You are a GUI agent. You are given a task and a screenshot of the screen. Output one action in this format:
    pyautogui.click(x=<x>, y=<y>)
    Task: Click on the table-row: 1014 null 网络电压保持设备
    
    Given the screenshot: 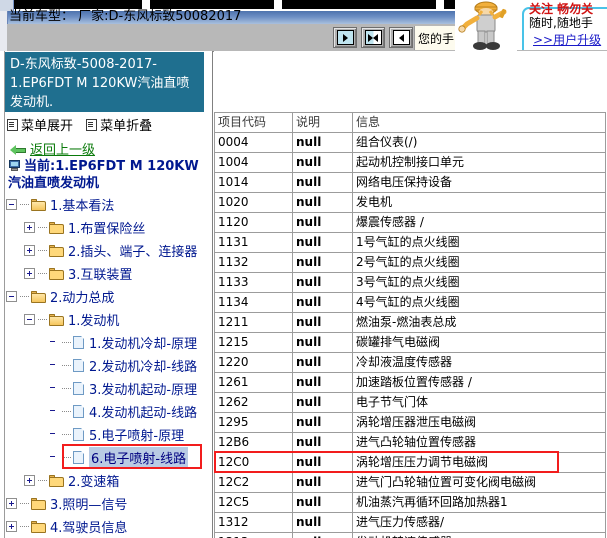 What is the action you would take?
    pyautogui.click(x=410, y=182)
    